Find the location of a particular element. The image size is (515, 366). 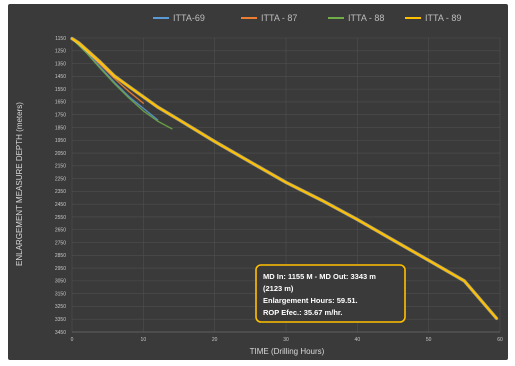

y-tick-label: 1850 is located at coordinates (60, 128).